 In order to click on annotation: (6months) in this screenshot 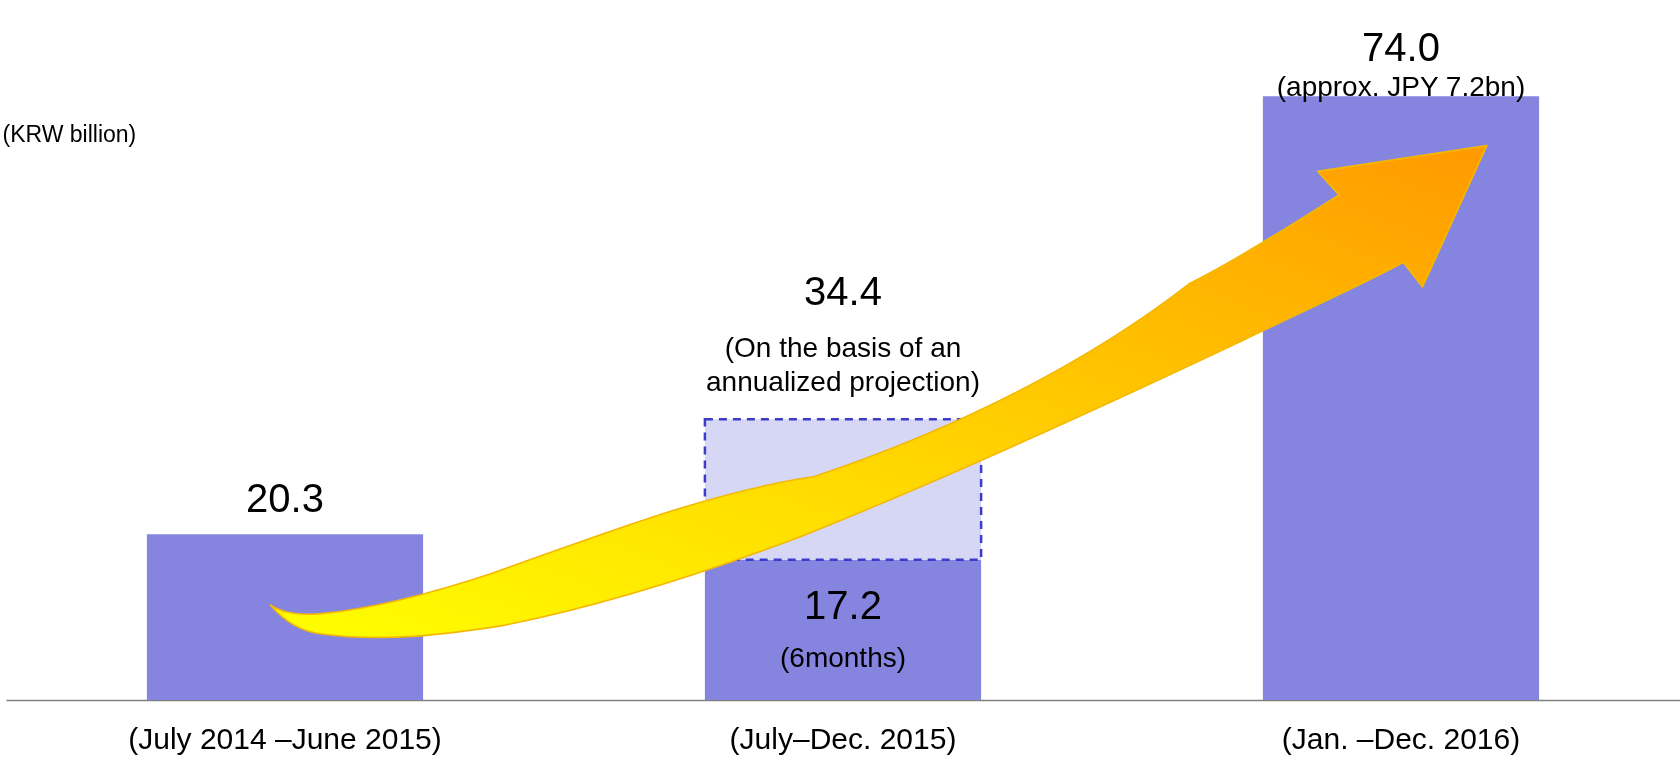, I will do `click(843, 658)`.